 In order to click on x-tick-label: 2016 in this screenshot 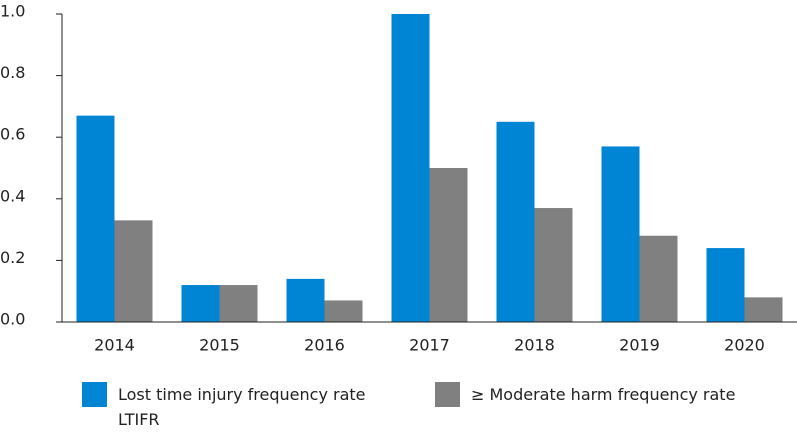, I will do `click(324, 345)`.